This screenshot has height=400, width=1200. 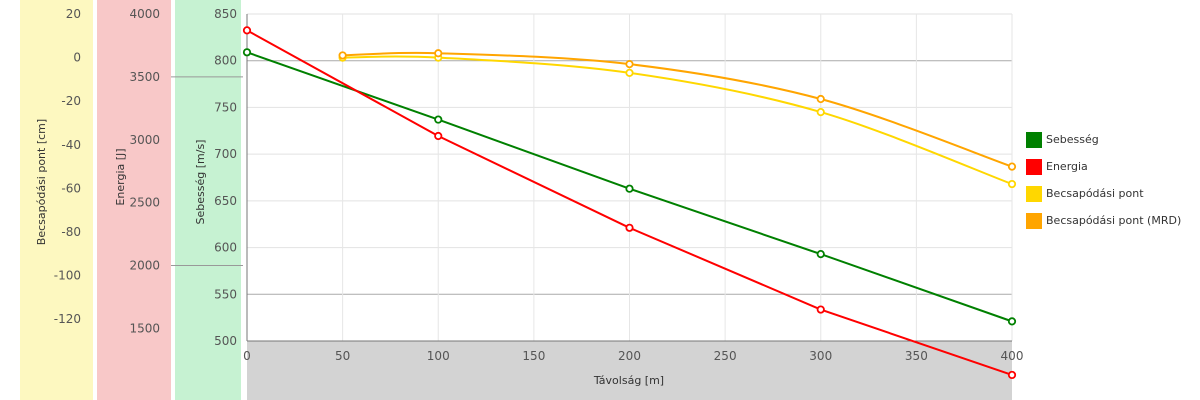 What do you see at coordinates (71, 145) in the screenshot?
I see `drop-tick-label: -40` at bounding box center [71, 145].